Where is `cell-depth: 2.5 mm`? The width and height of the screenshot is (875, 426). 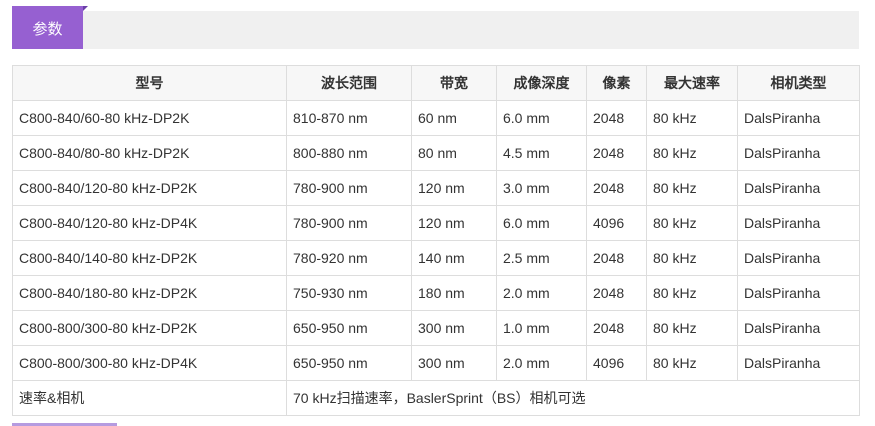 cell-depth: 2.5 mm is located at coordinates (541, 258).